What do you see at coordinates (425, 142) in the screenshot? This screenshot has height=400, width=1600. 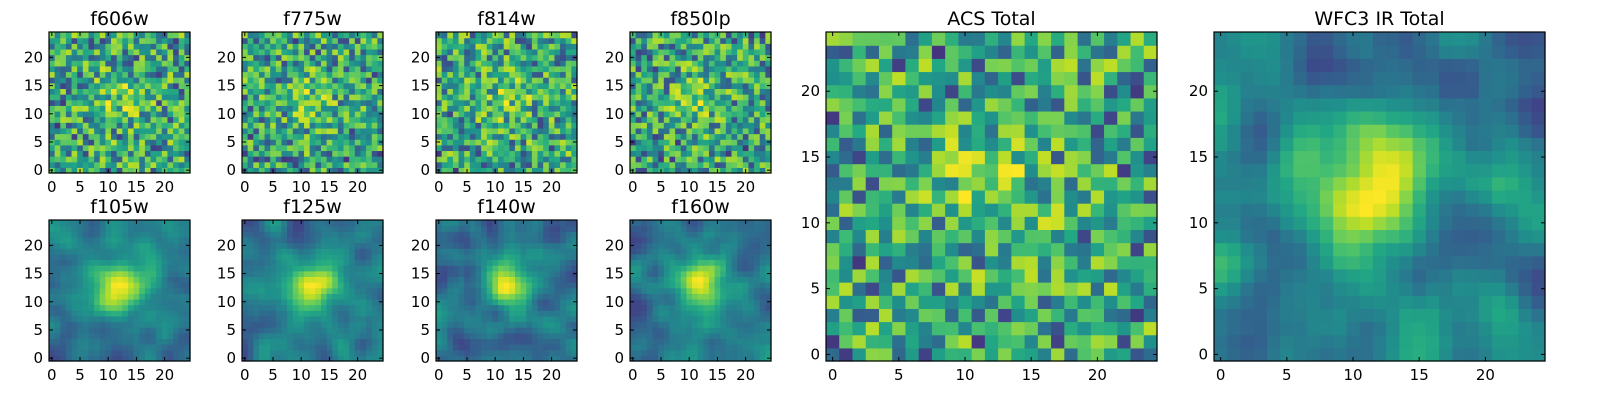 I see `y-tick-label: 5` at bounding box center [425, 142].